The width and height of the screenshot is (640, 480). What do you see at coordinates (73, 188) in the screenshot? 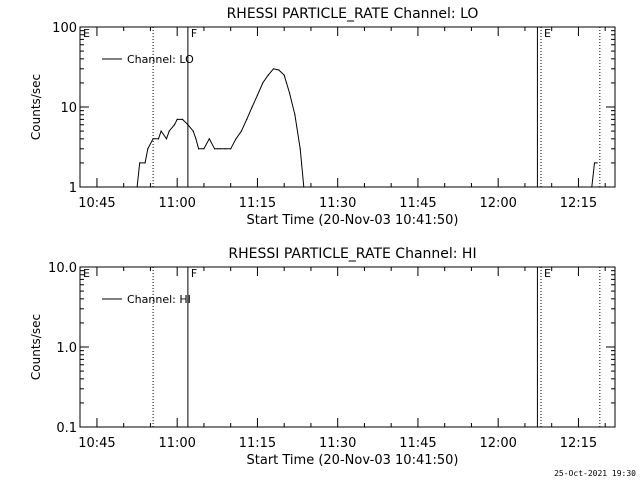
I see `y-tick-label: 1` at bounding box center [73, 188].